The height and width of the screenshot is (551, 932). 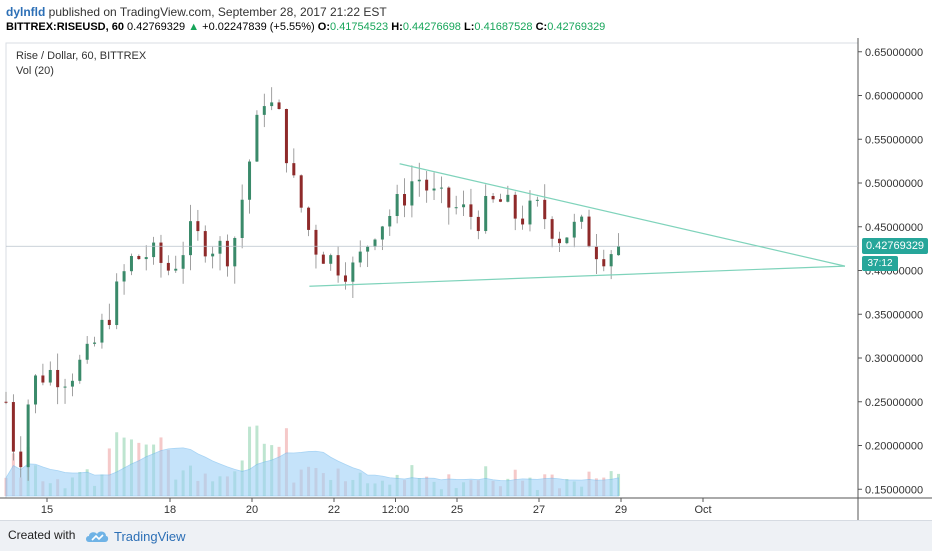 I want to click on upper-trendline, so click(x=622, y=215).